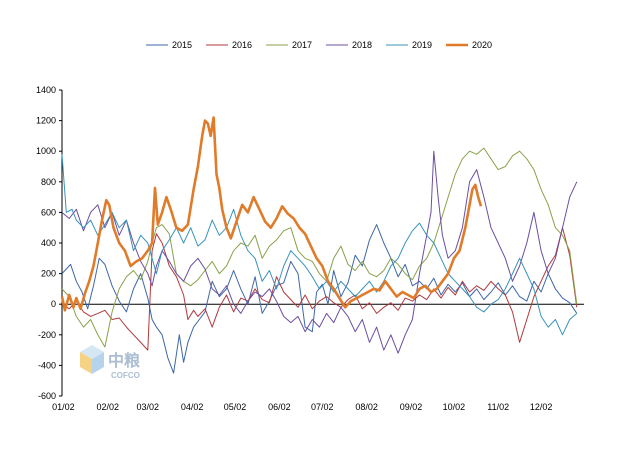  I want to click on y-tick-label: 800, so click(48, 182).